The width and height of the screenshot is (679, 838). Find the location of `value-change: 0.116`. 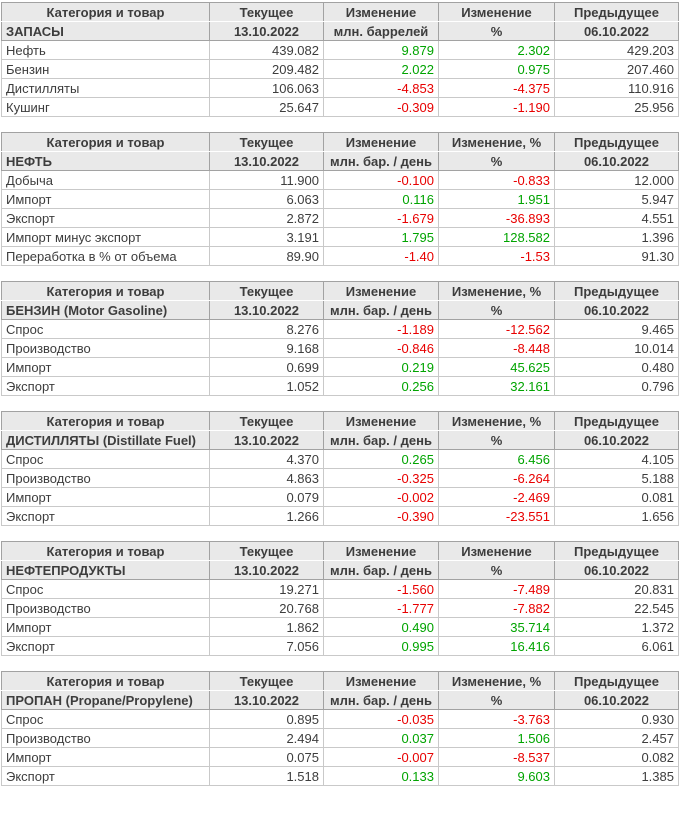

value-change: 0.116 is located at coordinates (381, 199).